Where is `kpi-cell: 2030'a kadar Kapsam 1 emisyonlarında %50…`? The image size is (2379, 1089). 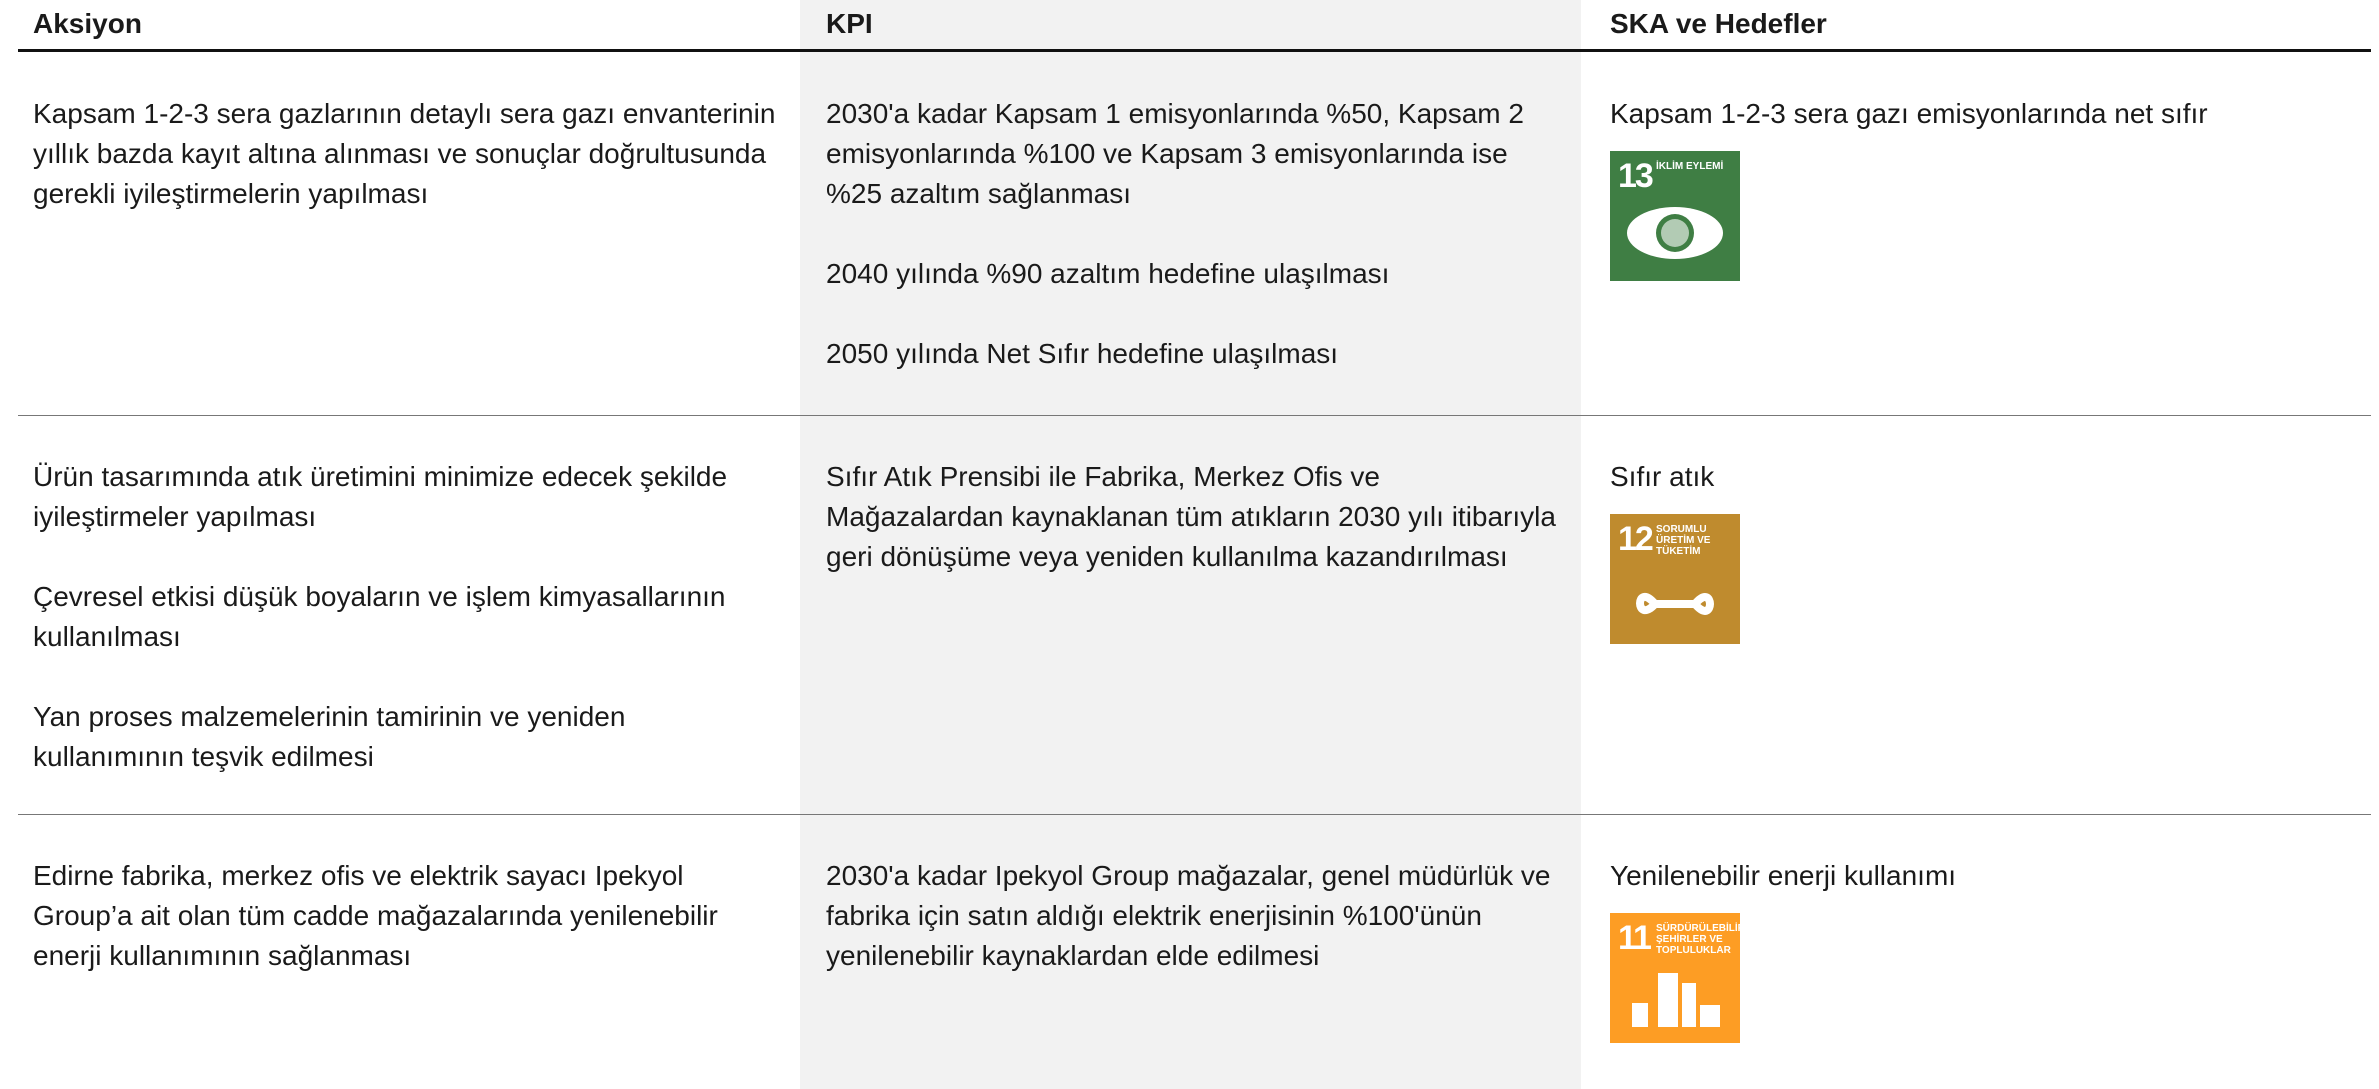 kpi-cell: 2030'a kadar Kapsam 1 emisyonlarında %50… is located at coordinates (1191, 254).